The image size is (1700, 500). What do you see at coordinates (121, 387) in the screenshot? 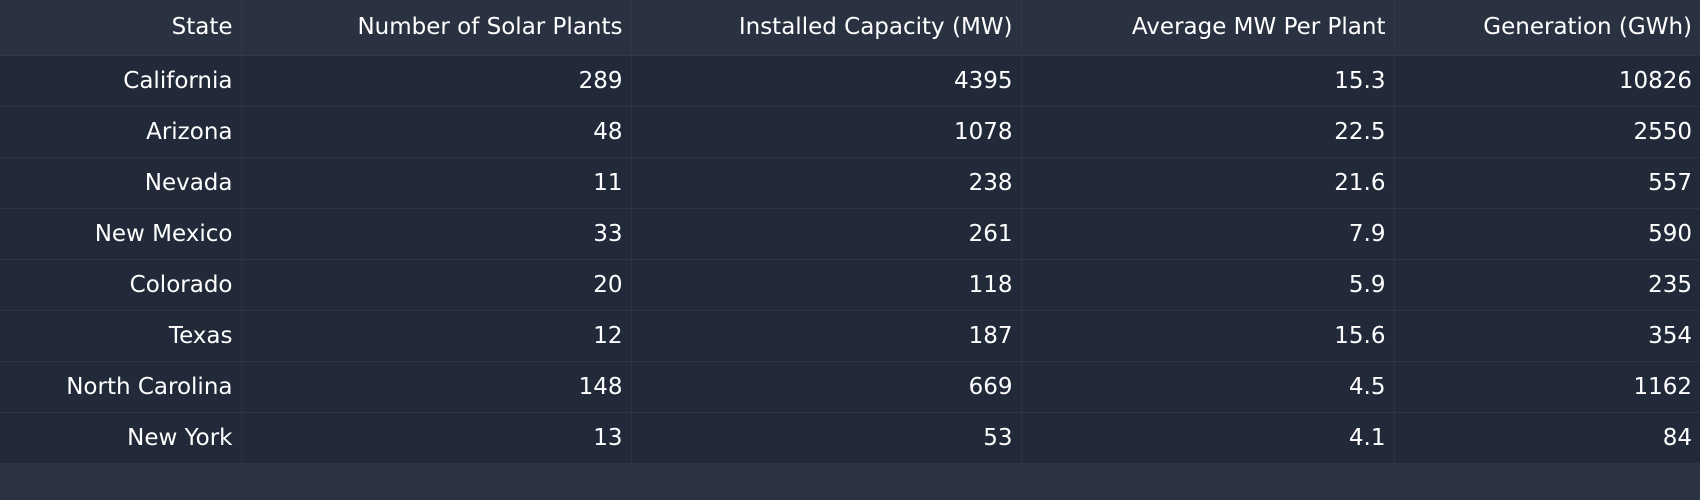
I see `cell-state: North Carolina` at bounding box center [121, 387].